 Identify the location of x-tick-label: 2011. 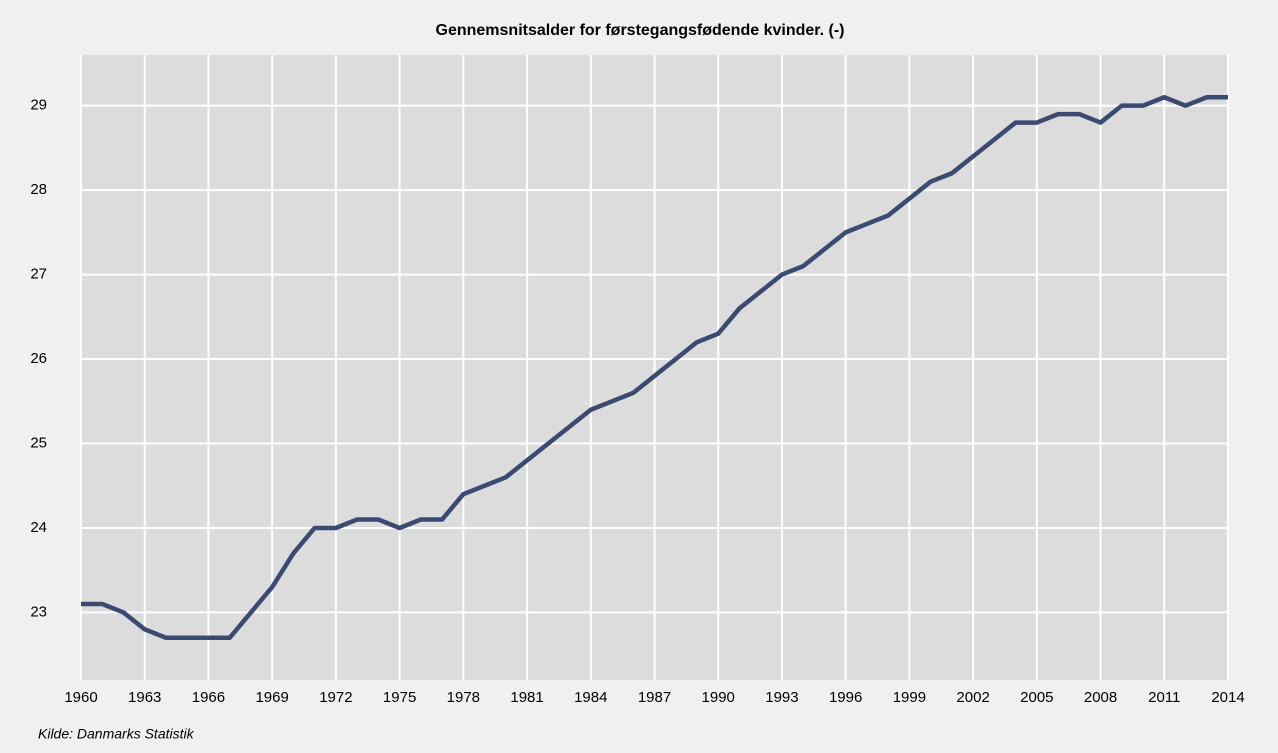
(1164, 697).